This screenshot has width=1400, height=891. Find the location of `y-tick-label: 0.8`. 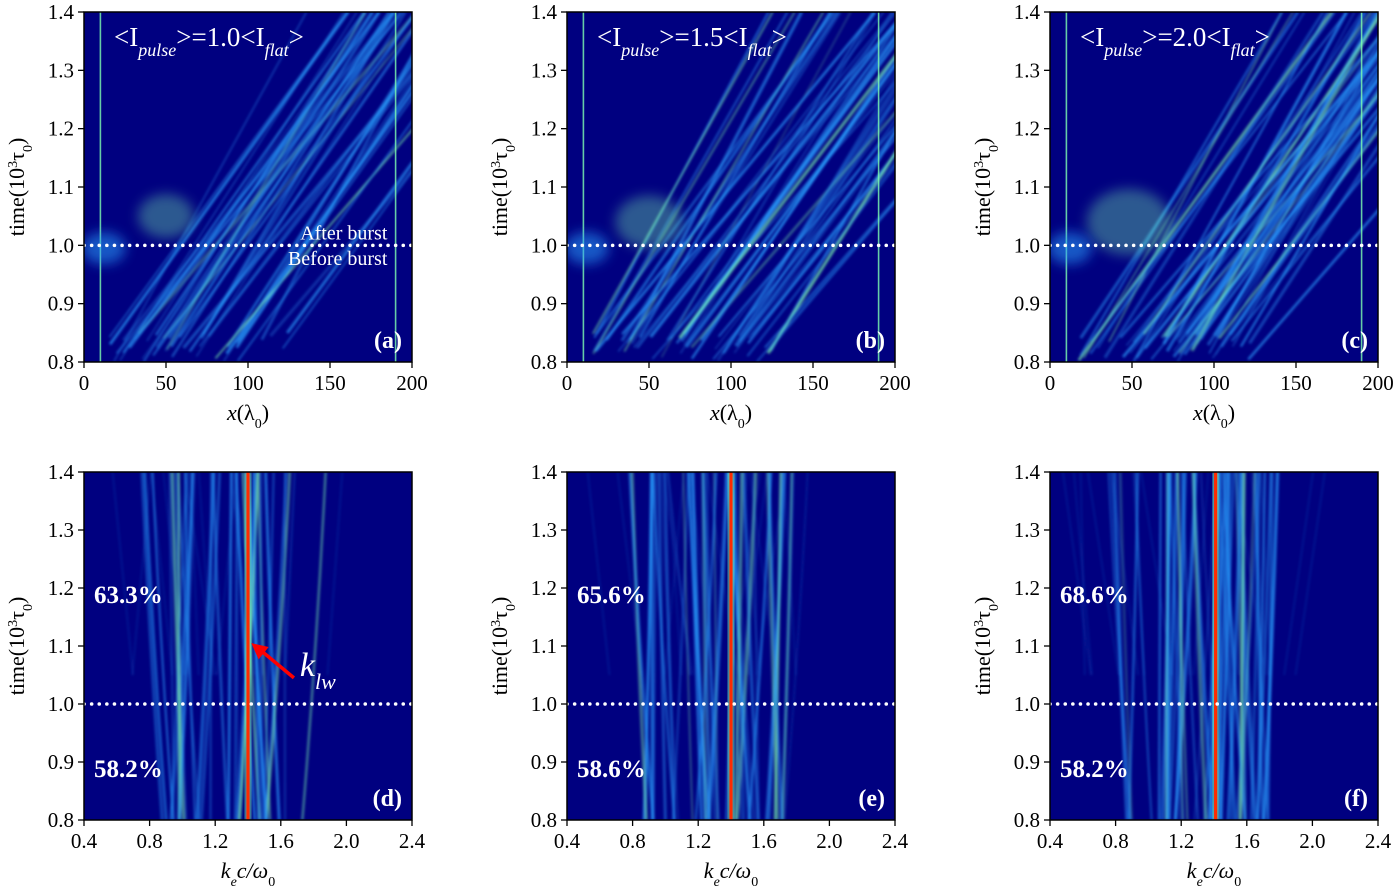

y-tick-label: 0.8 is located at coordinates (61, 820).